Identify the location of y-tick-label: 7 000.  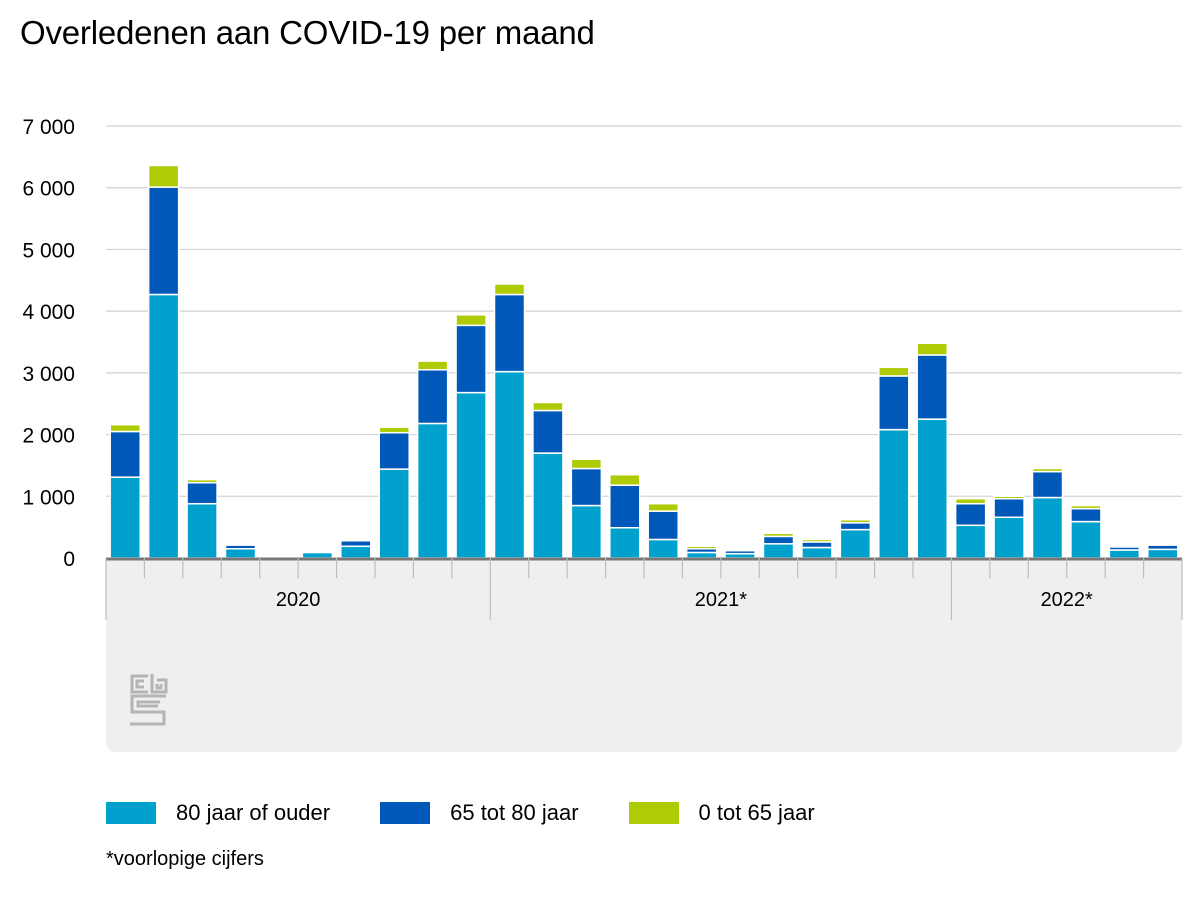
(48, 127).